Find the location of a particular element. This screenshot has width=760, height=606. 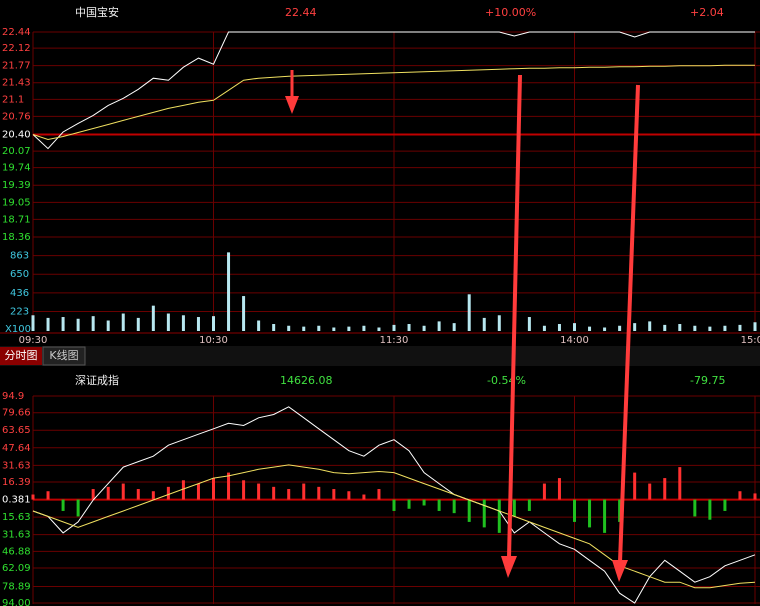

tab-active is located at coordinates (21, 356).